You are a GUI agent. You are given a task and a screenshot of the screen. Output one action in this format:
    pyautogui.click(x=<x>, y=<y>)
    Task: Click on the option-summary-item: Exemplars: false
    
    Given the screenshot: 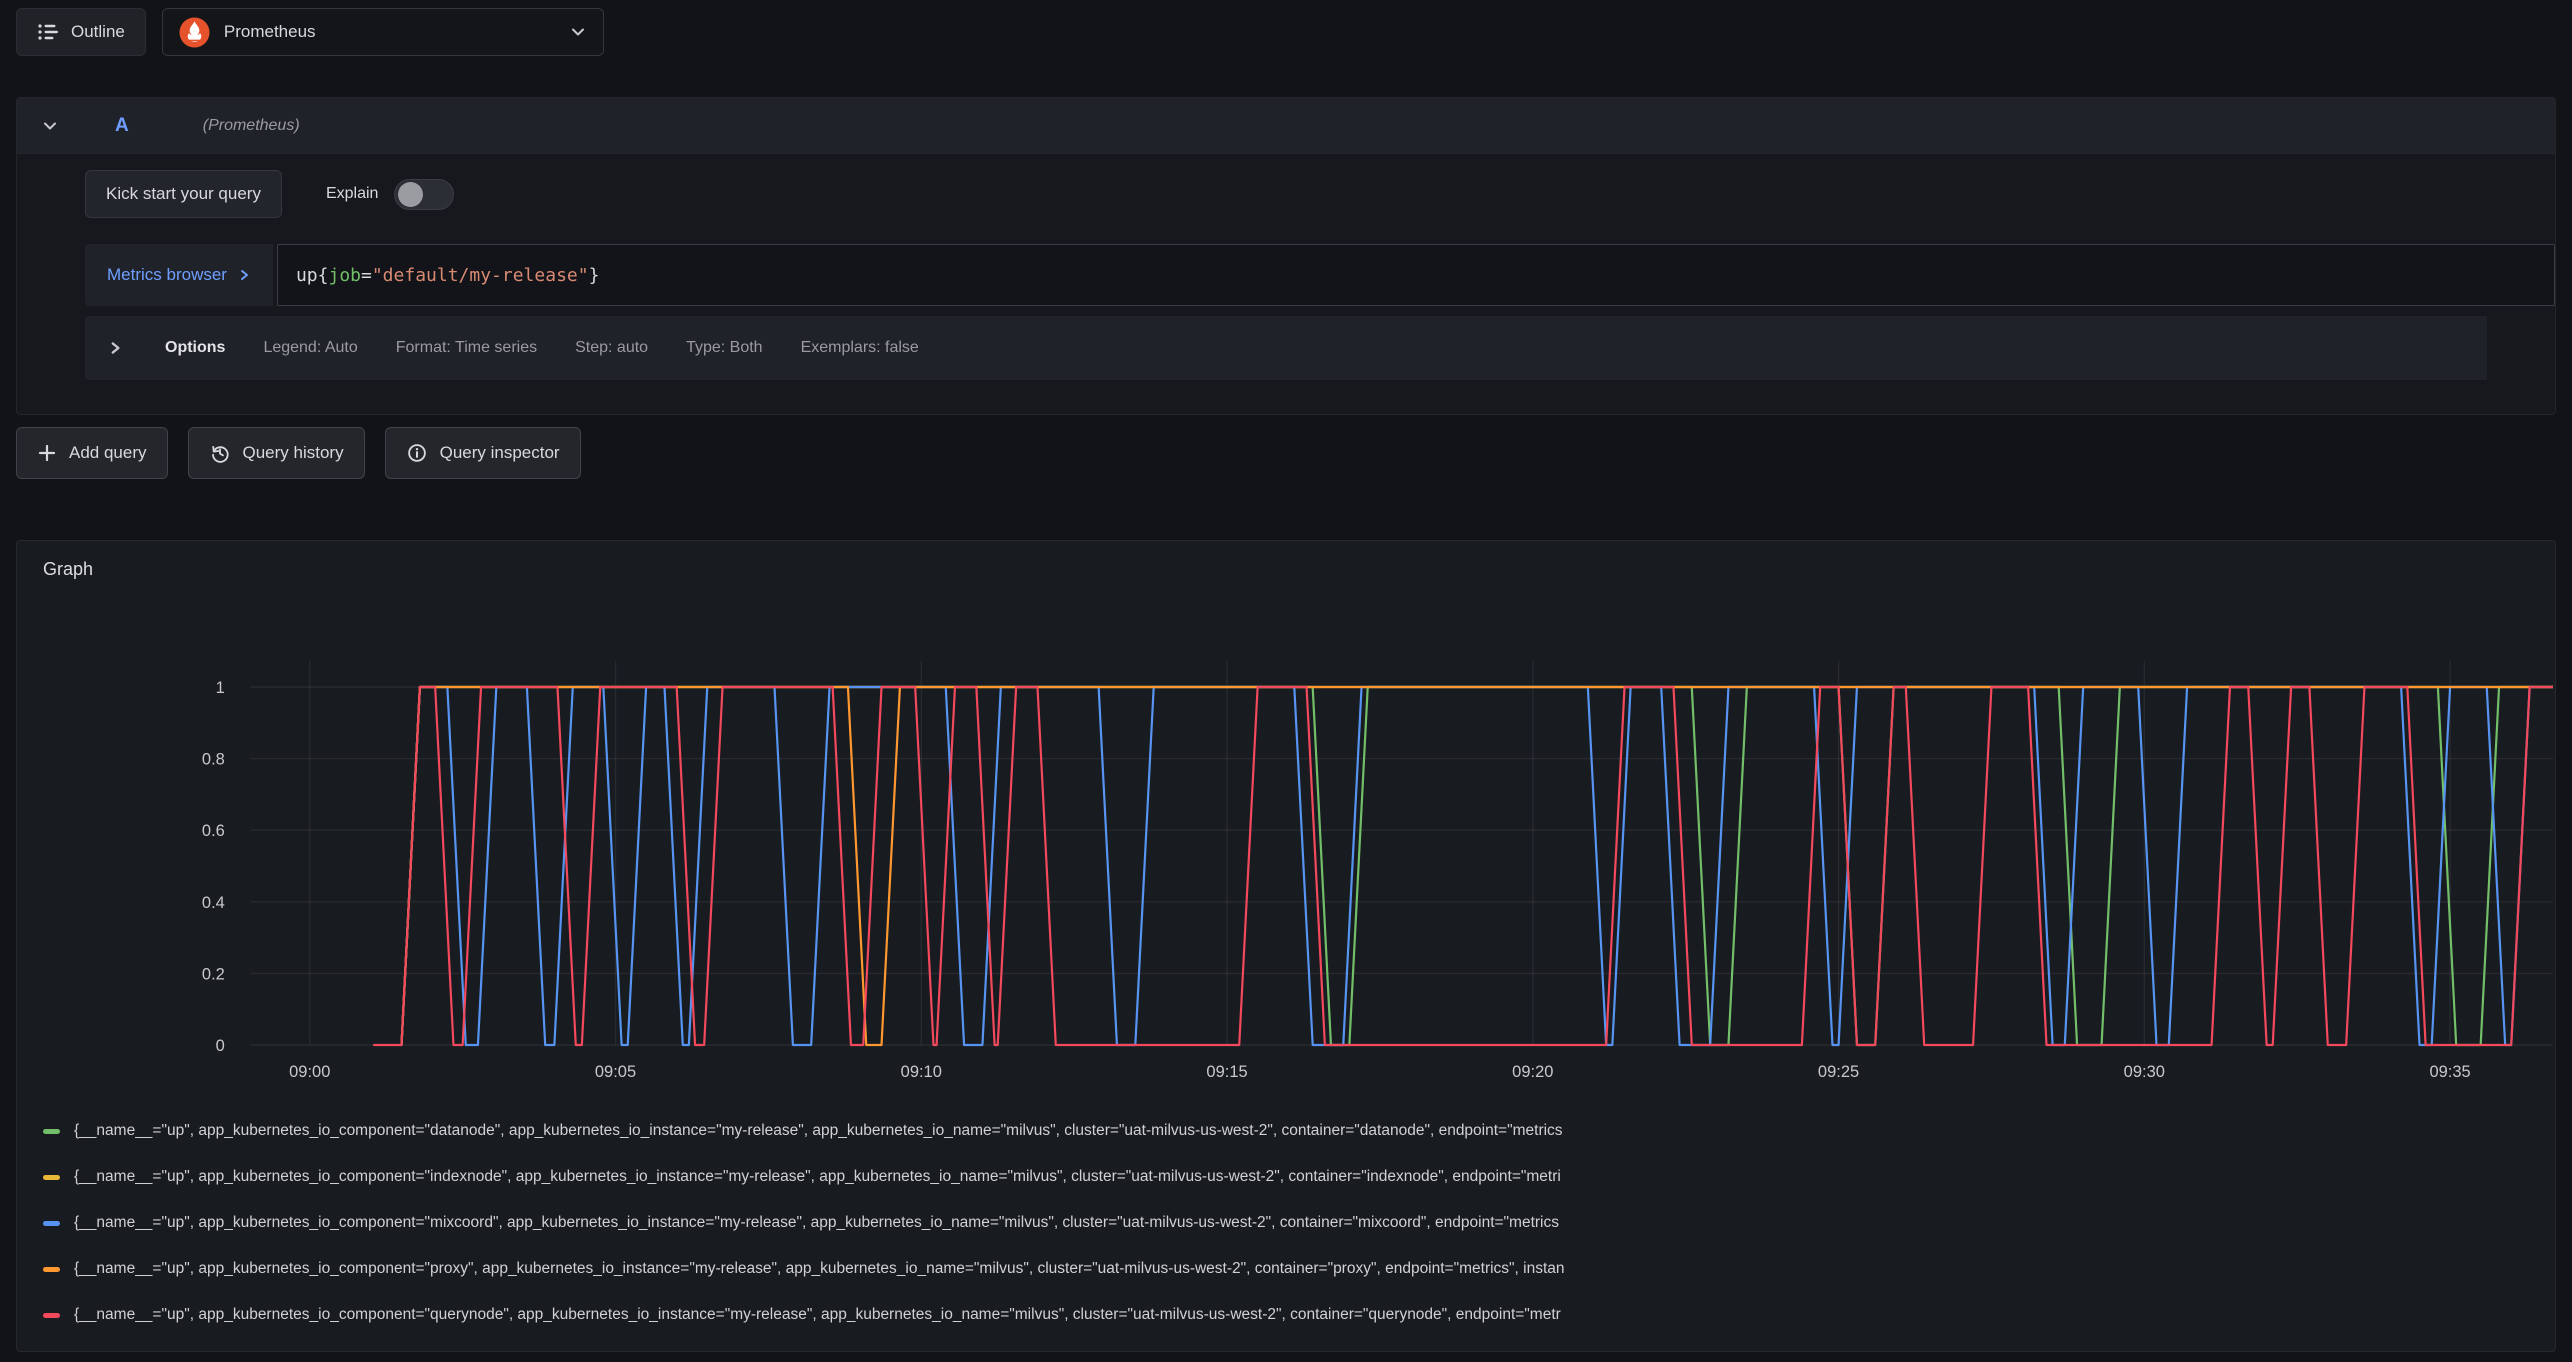 What is the action you would take?
    pyautogui.click(x=859, y=347)
    